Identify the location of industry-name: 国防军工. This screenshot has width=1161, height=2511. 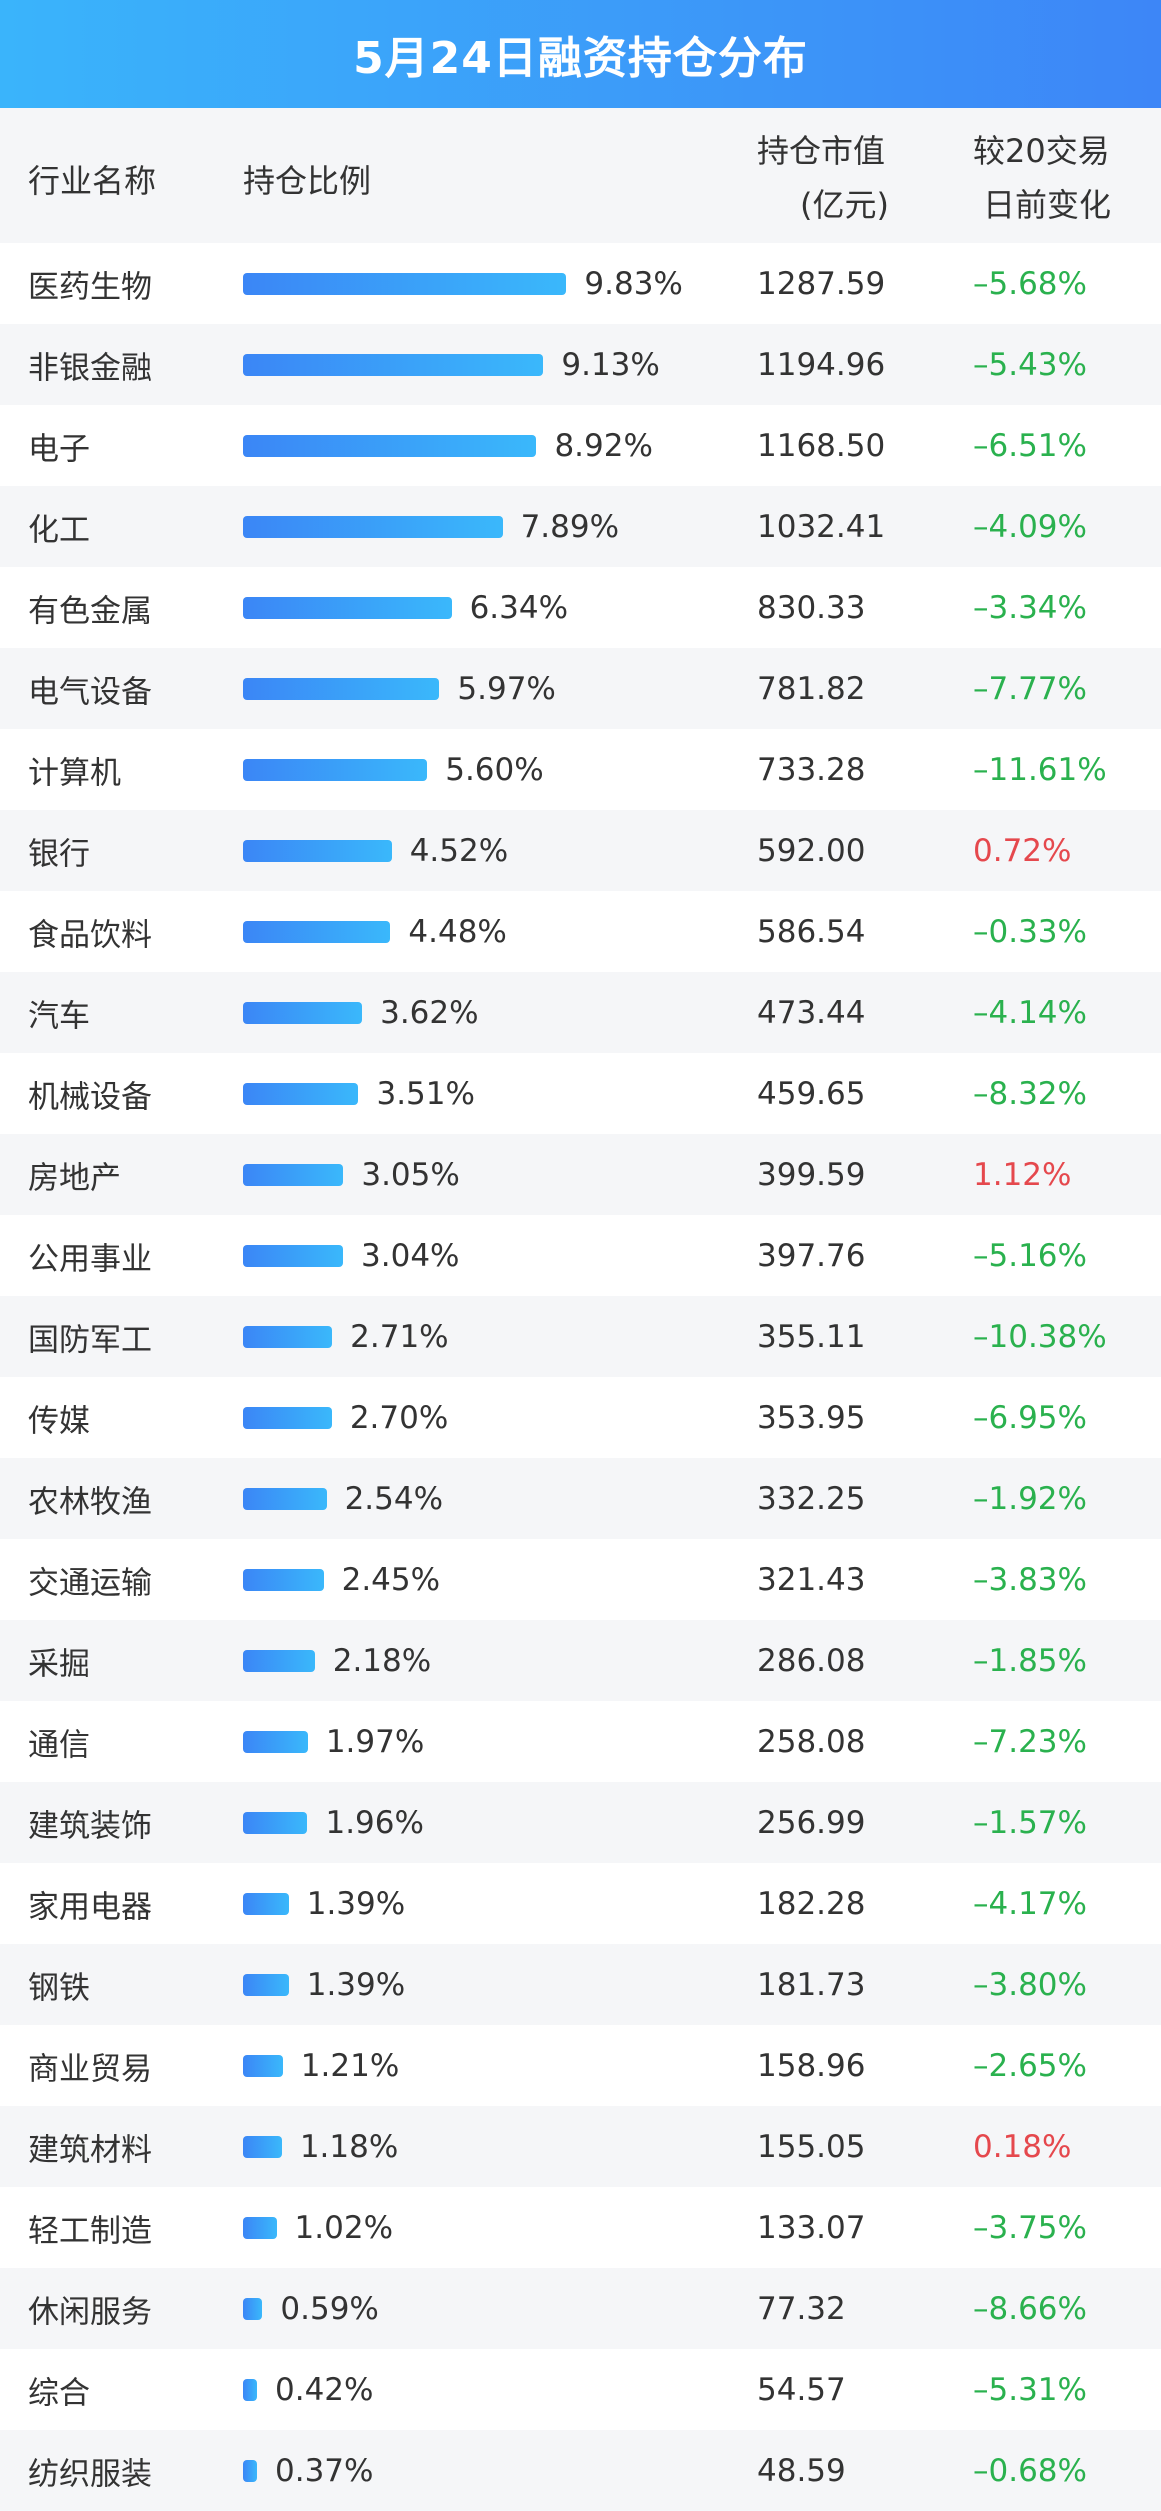
(90, 1340).